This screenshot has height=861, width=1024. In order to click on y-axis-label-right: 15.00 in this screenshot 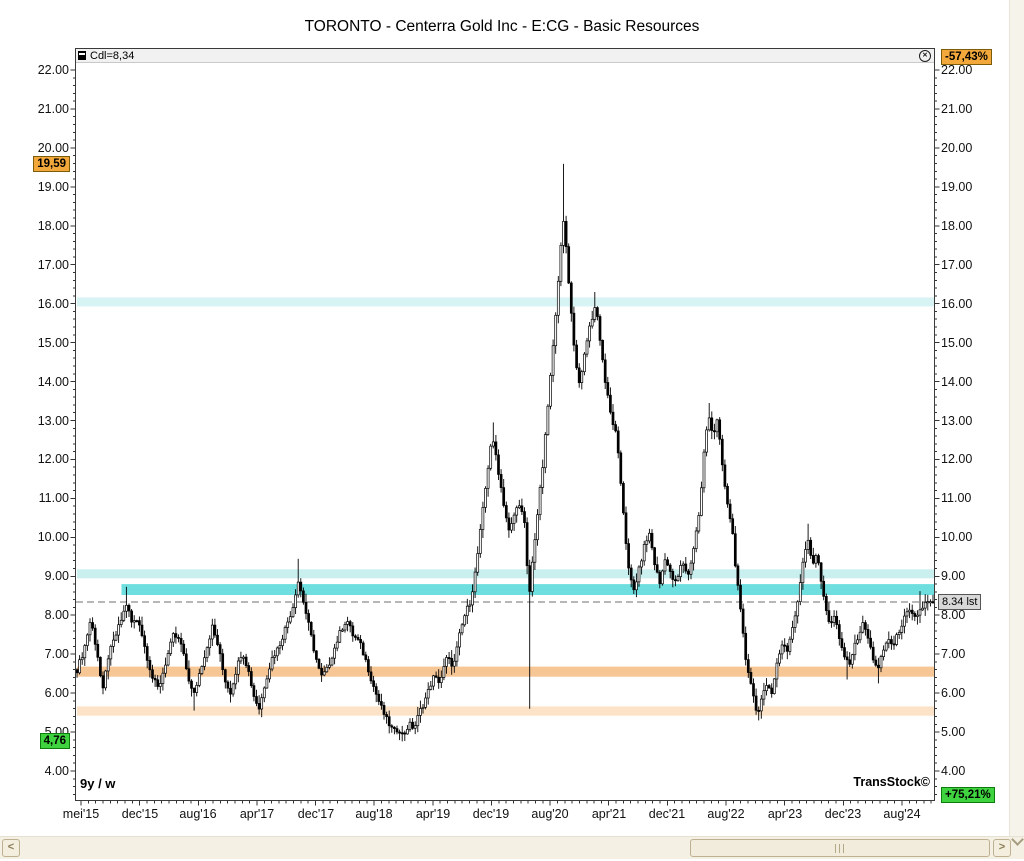, I will do `click(957, 343)`.